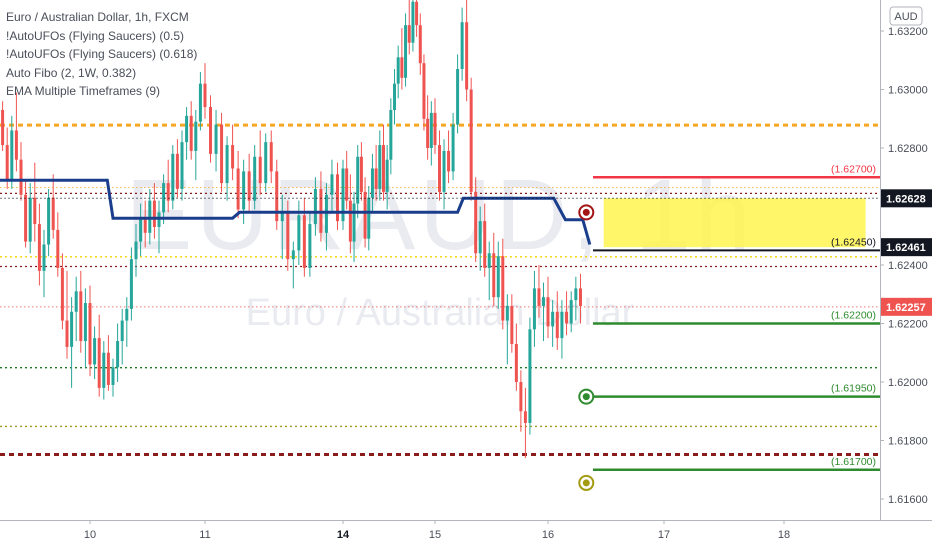 Image resolution: width=932 pixels, height=550 pixels. What do you see at coordinates (906, 16) in the screenshot?
I see `currency-badge` at bounding box center [906, 16].